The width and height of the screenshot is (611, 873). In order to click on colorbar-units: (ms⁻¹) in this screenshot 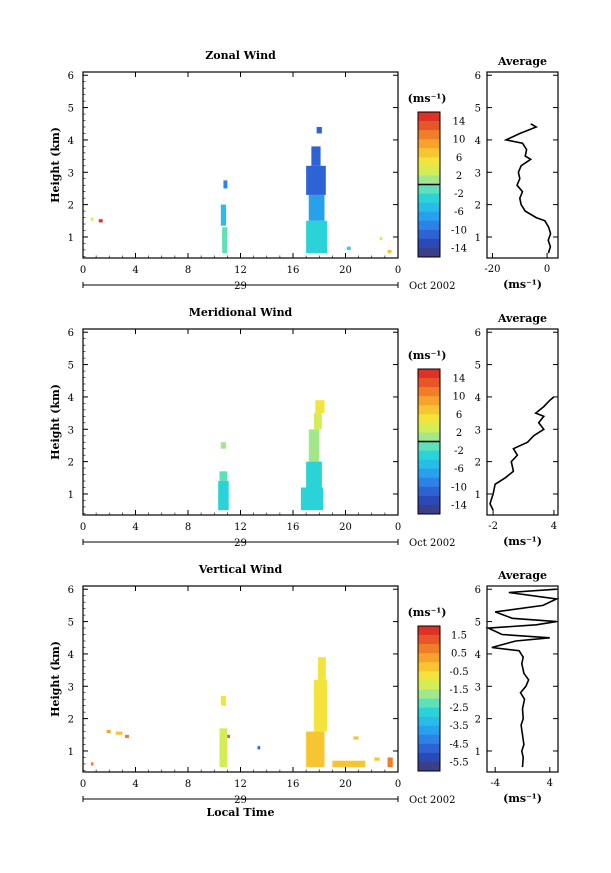, I will do `click(427, 98)`.